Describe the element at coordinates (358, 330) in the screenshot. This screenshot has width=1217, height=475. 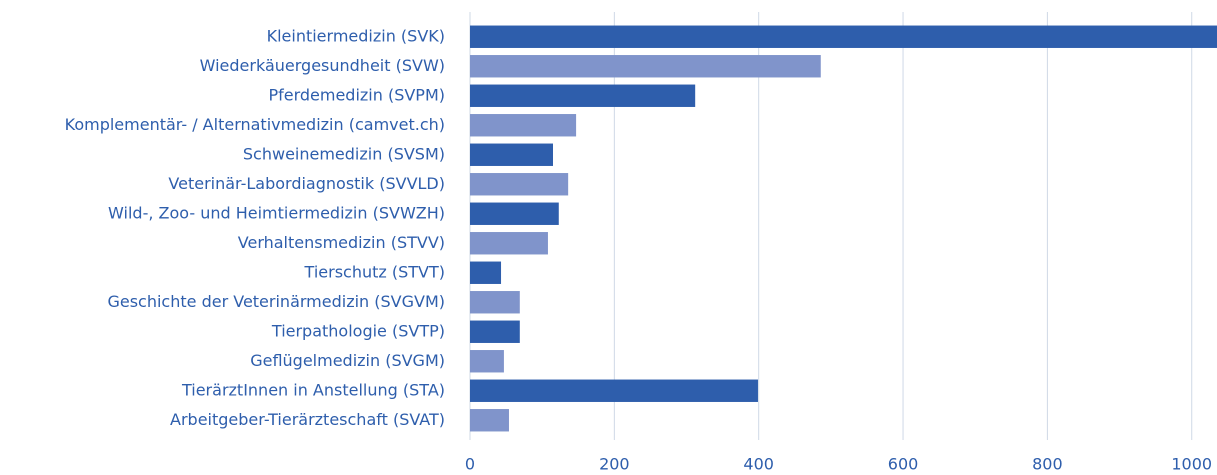
I see `y-tick-label: Tierpathologie (SVTP)` at that location.